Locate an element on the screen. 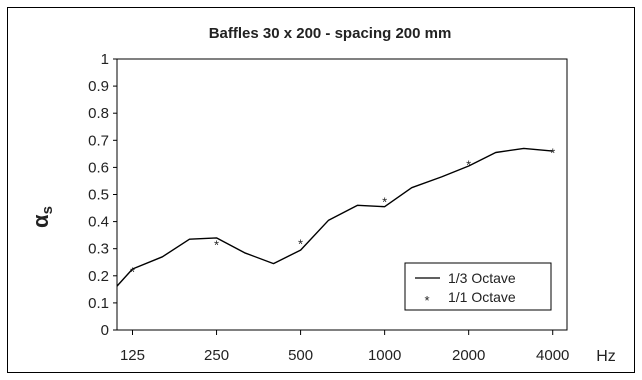 The width and height of the screenshot is (642, 380). x-tick-label: 250 is located at coordinates (216, 355).